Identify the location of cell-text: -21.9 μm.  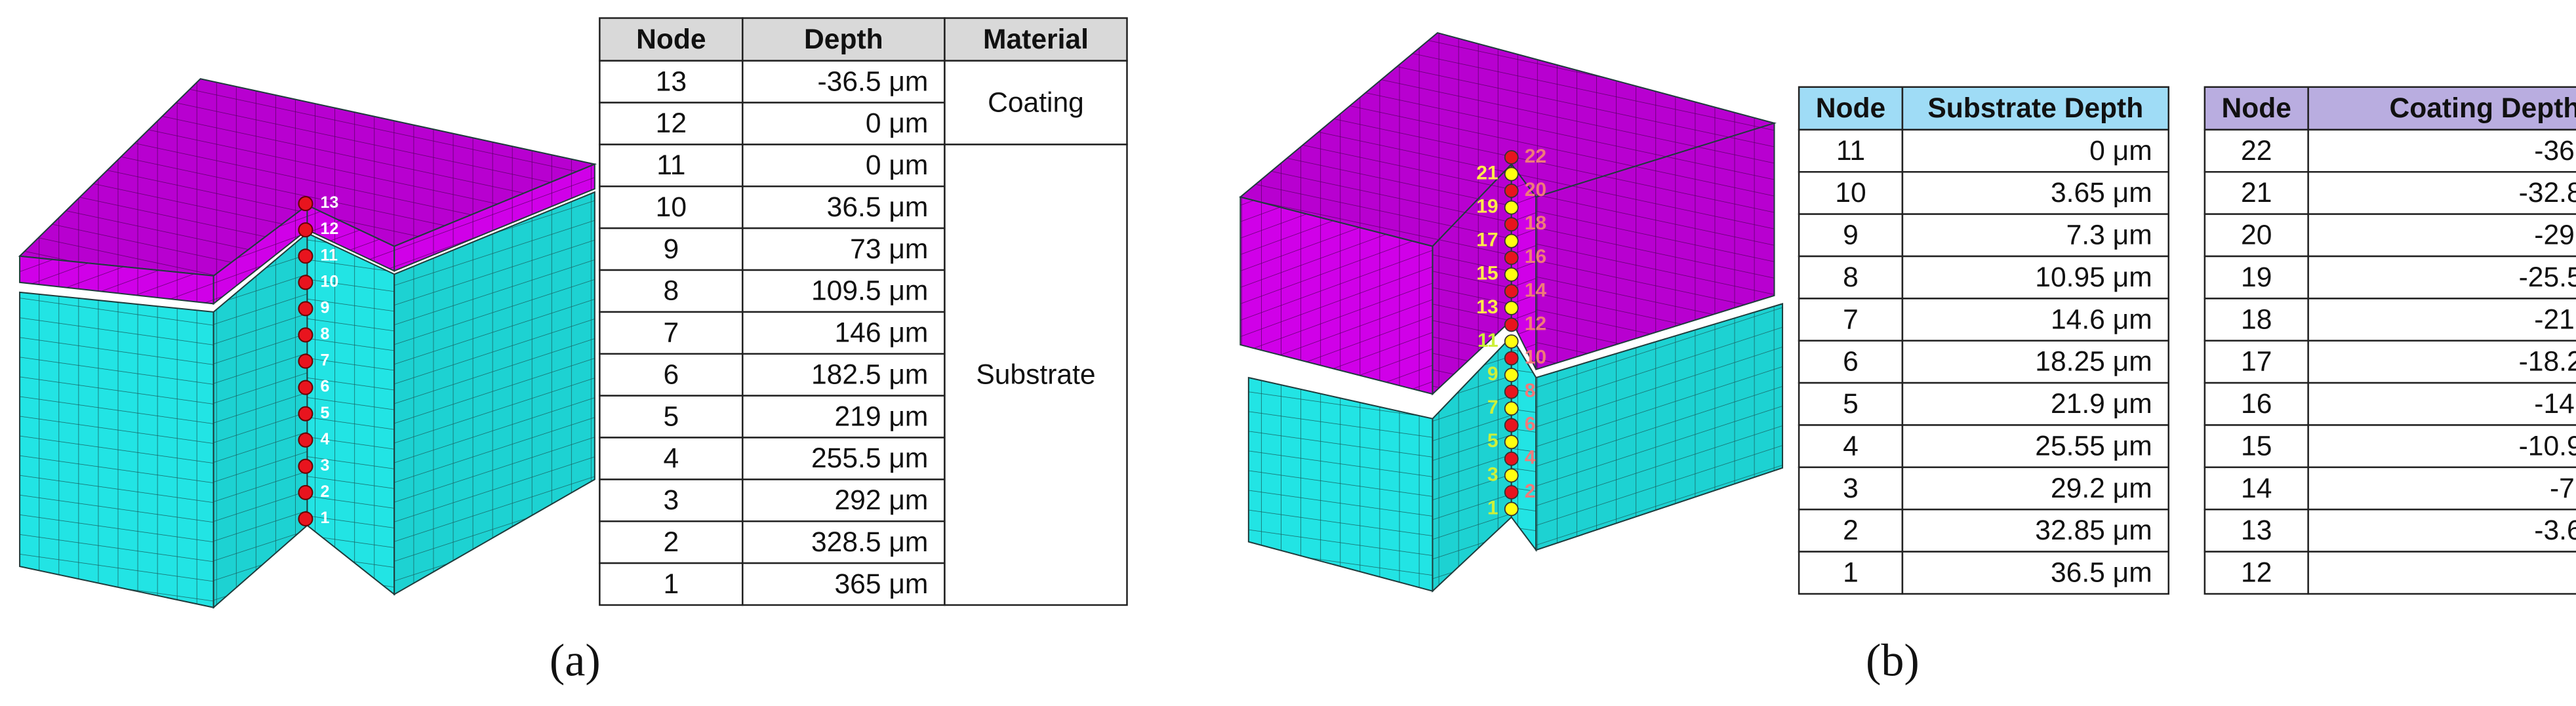
(2555, 319).